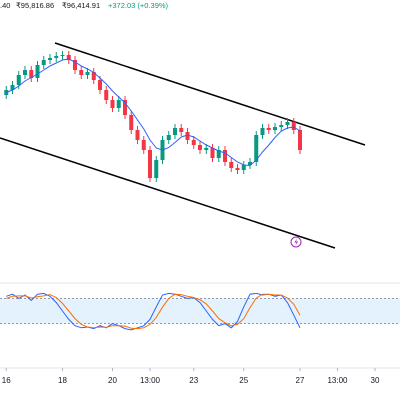  I want to click on x-tick-label: 30, so click(375, 380).